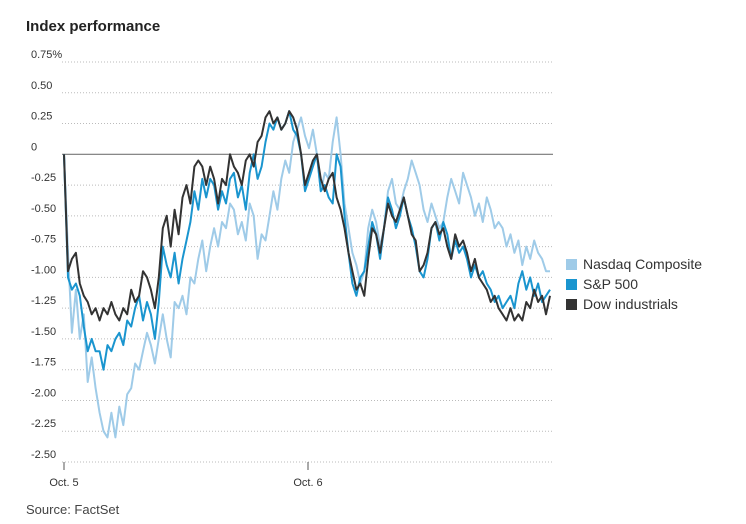  I want to click on y-tick-label: -1.50, so click(43, 332).